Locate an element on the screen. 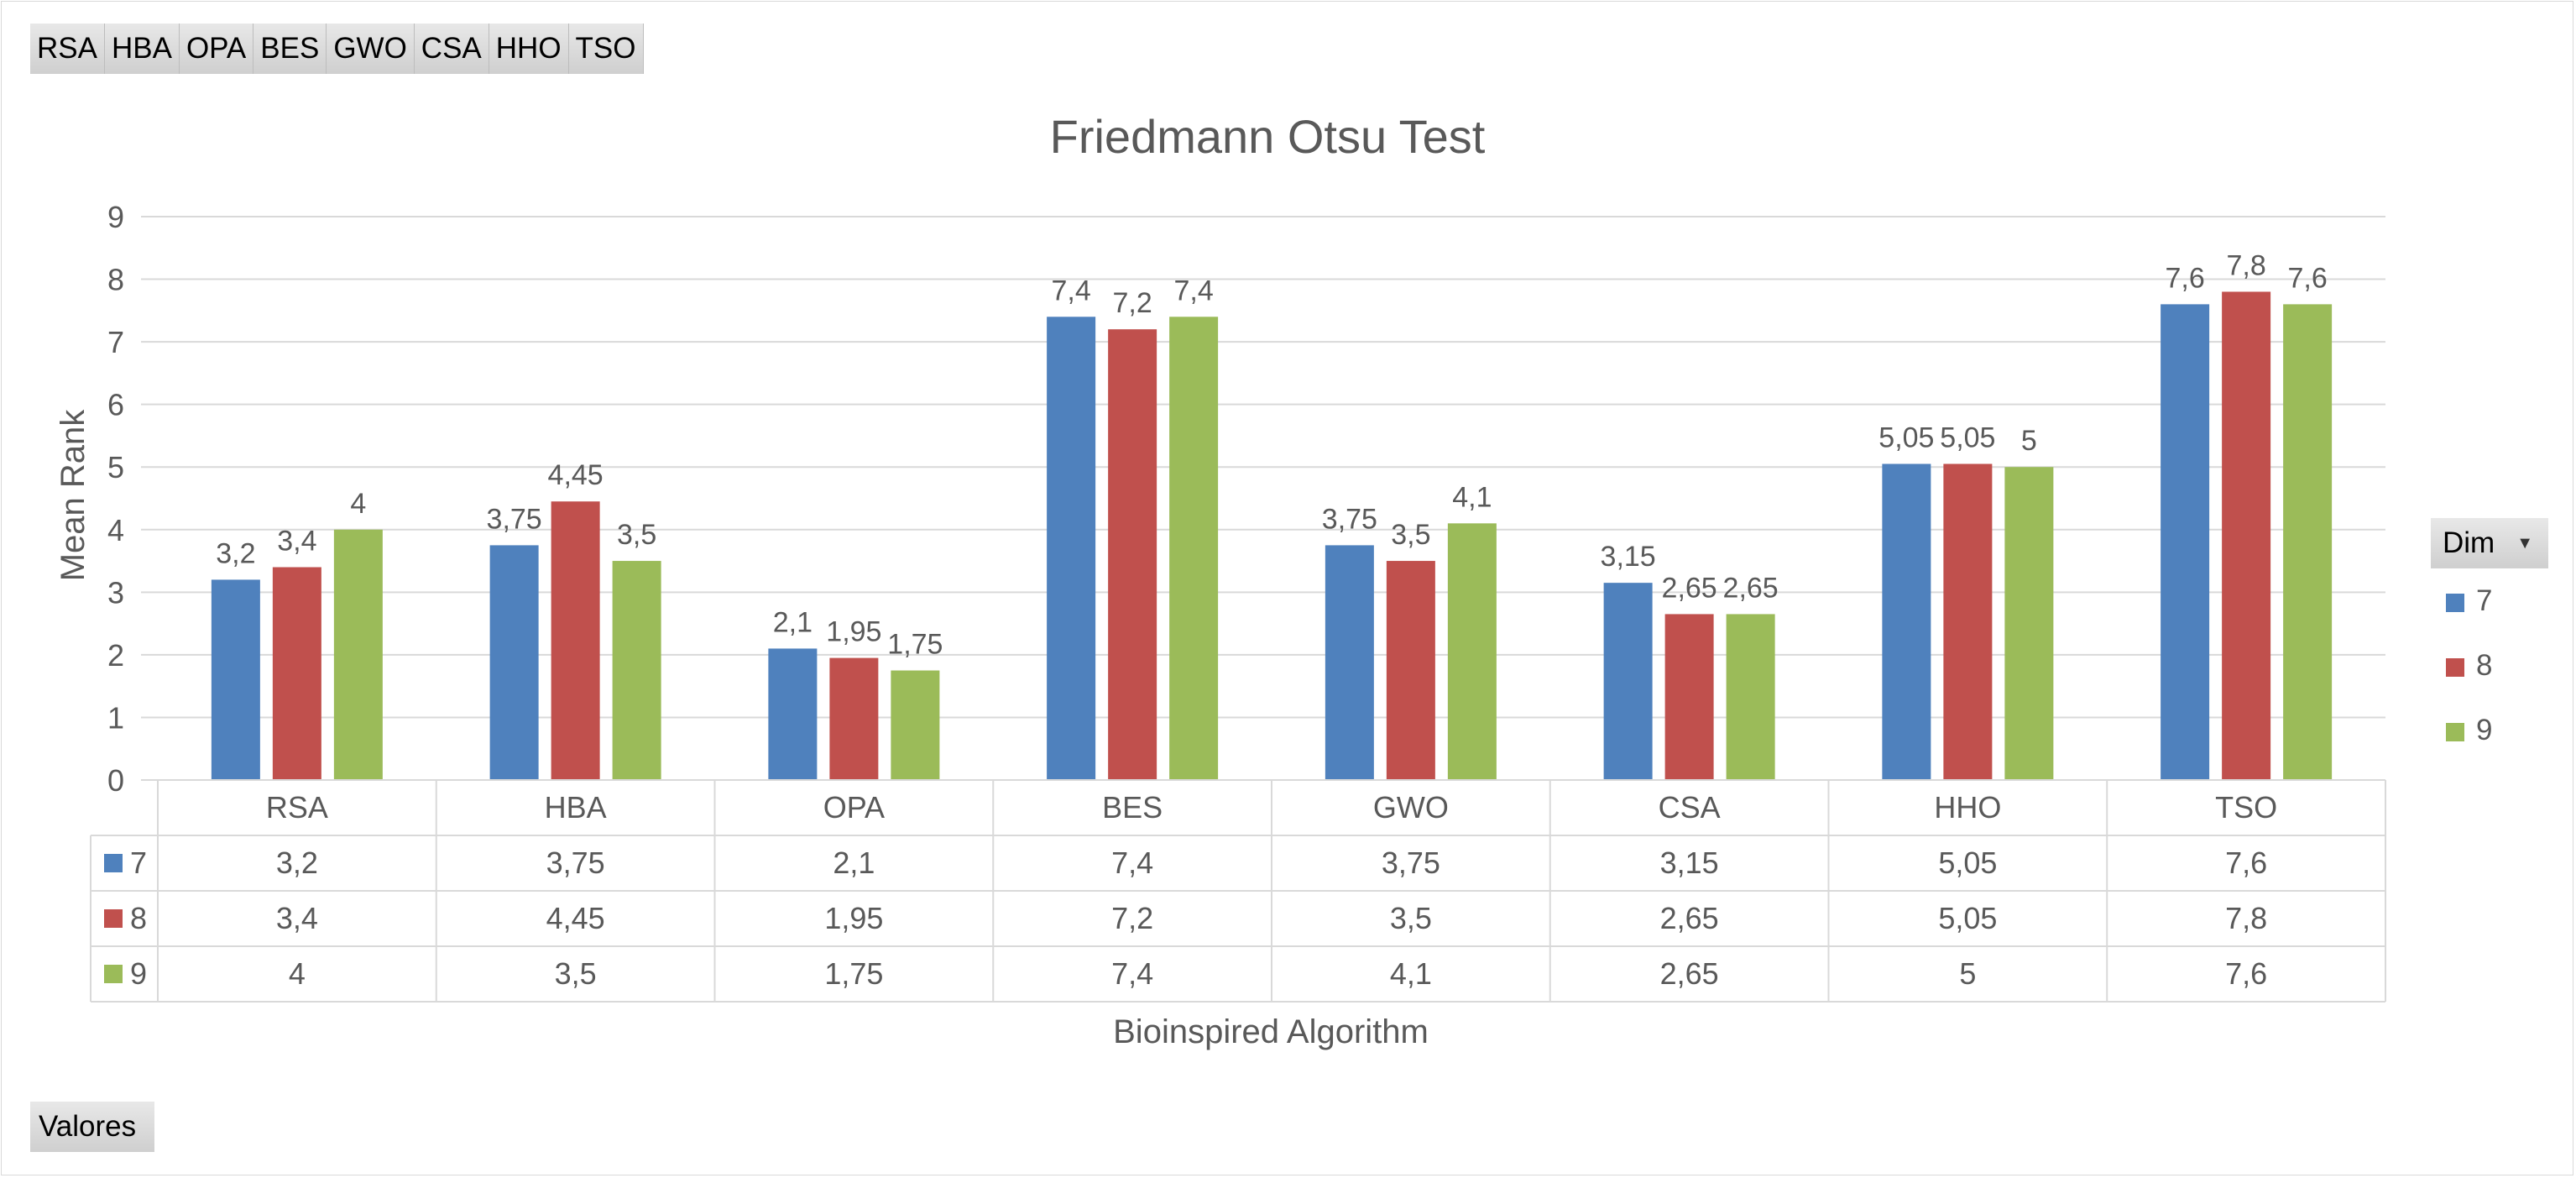 The width and height of the screenshot is (2576, 1178). data-label: 2,1 is located at coordinates (793, 622).